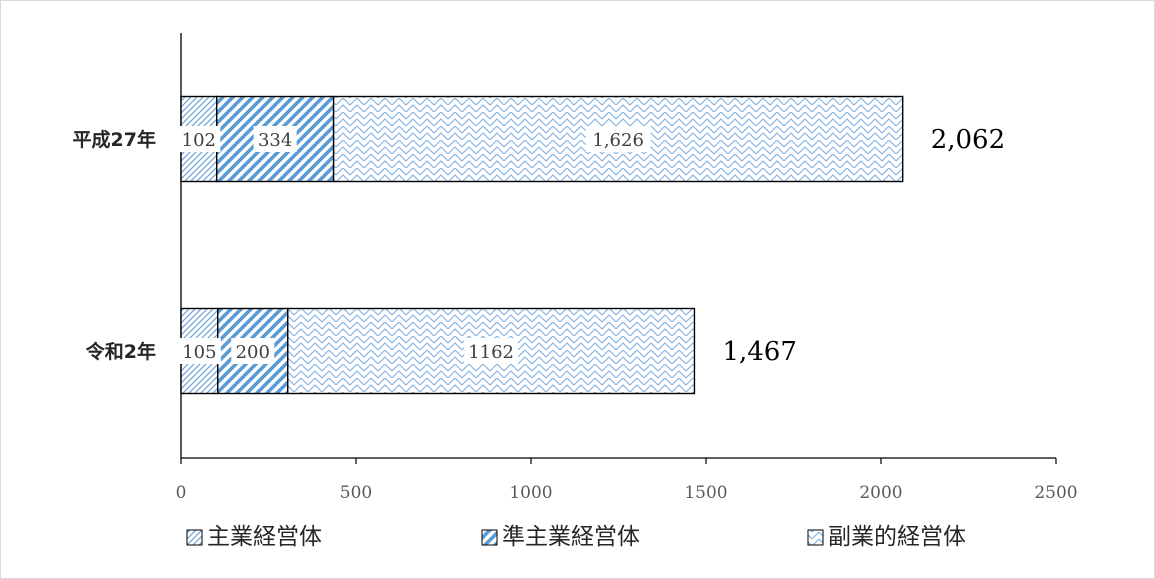 The width and height of the screenshot is (1155, 579). I want to click on legend-label: 主業経営体, so click(264, 537).